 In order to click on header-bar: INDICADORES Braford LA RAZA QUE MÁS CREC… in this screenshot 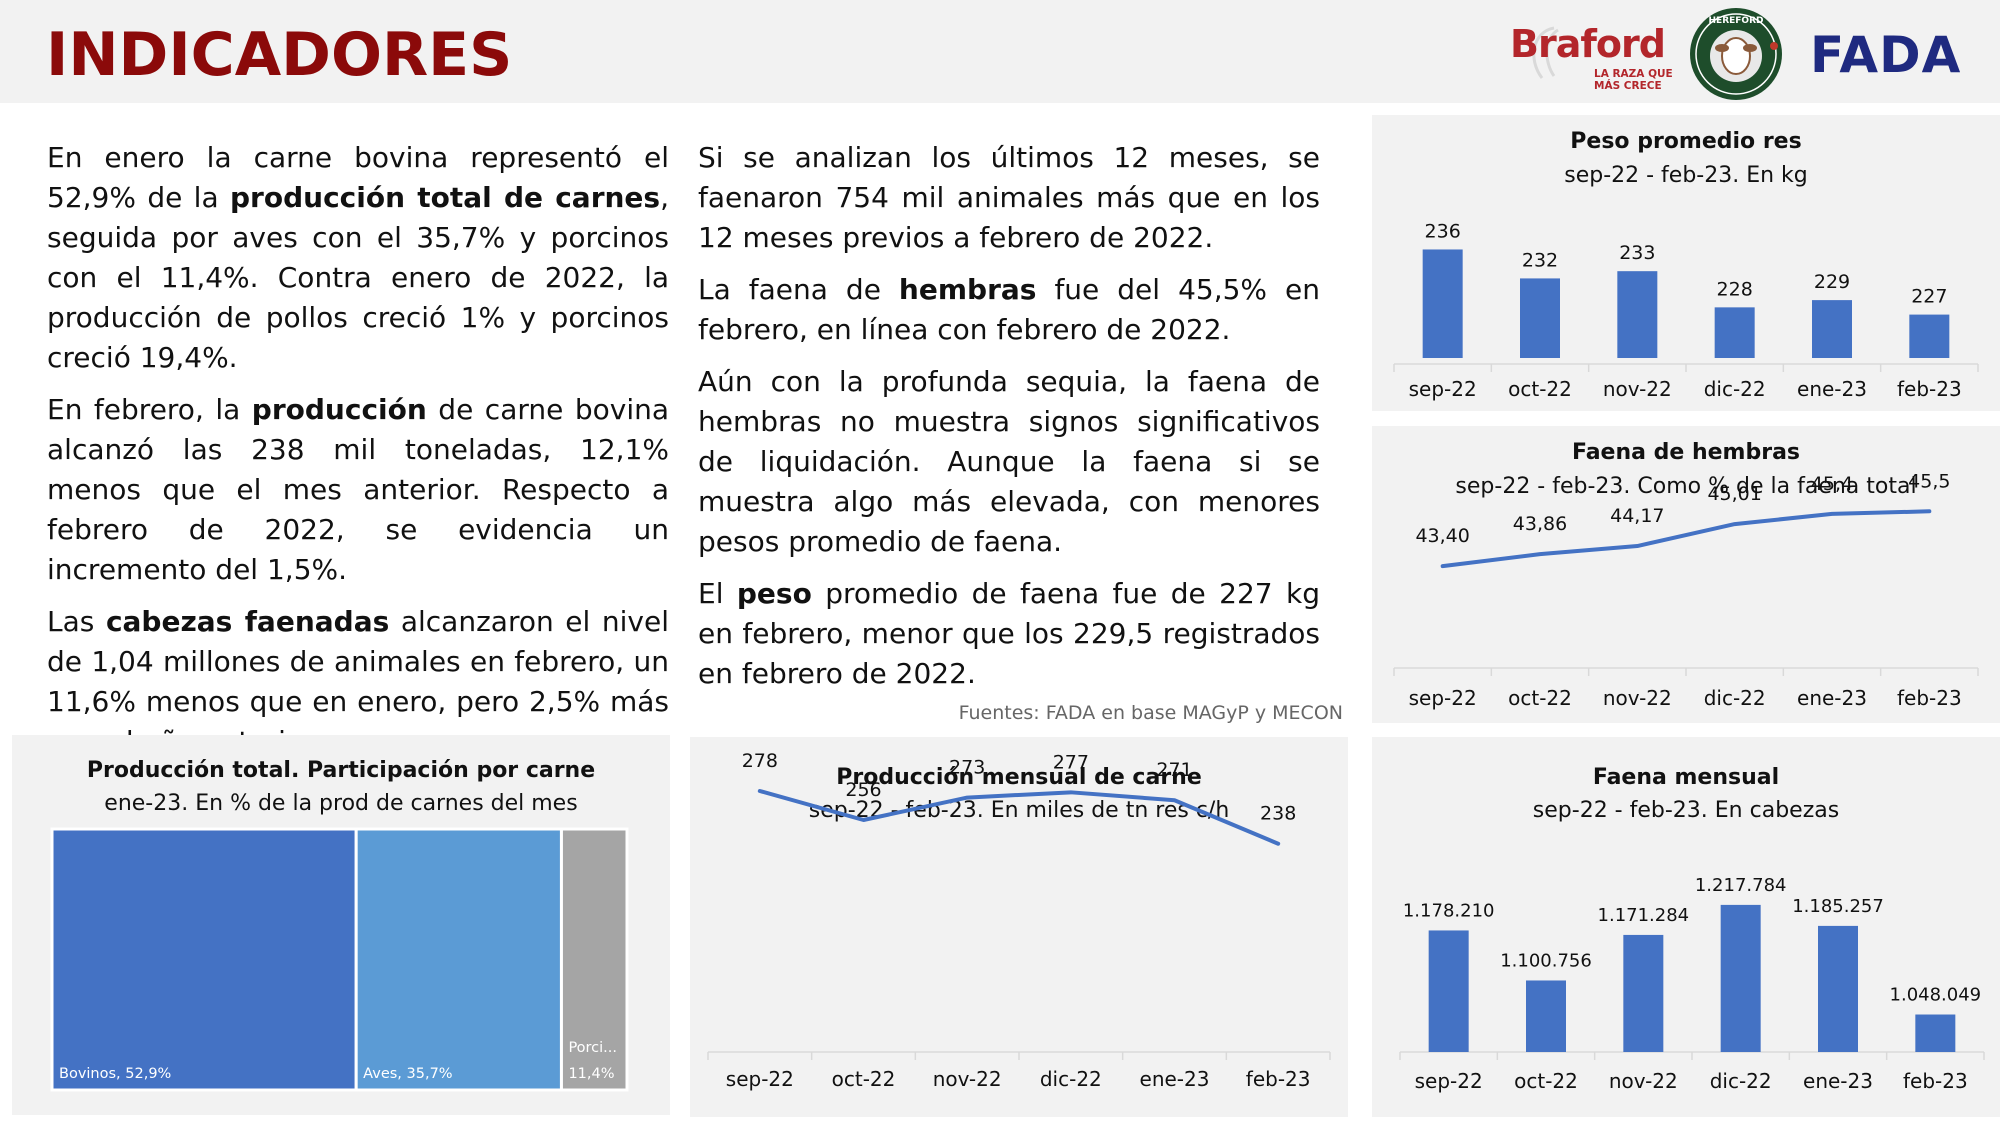, I will do `click(1000, 51)`.